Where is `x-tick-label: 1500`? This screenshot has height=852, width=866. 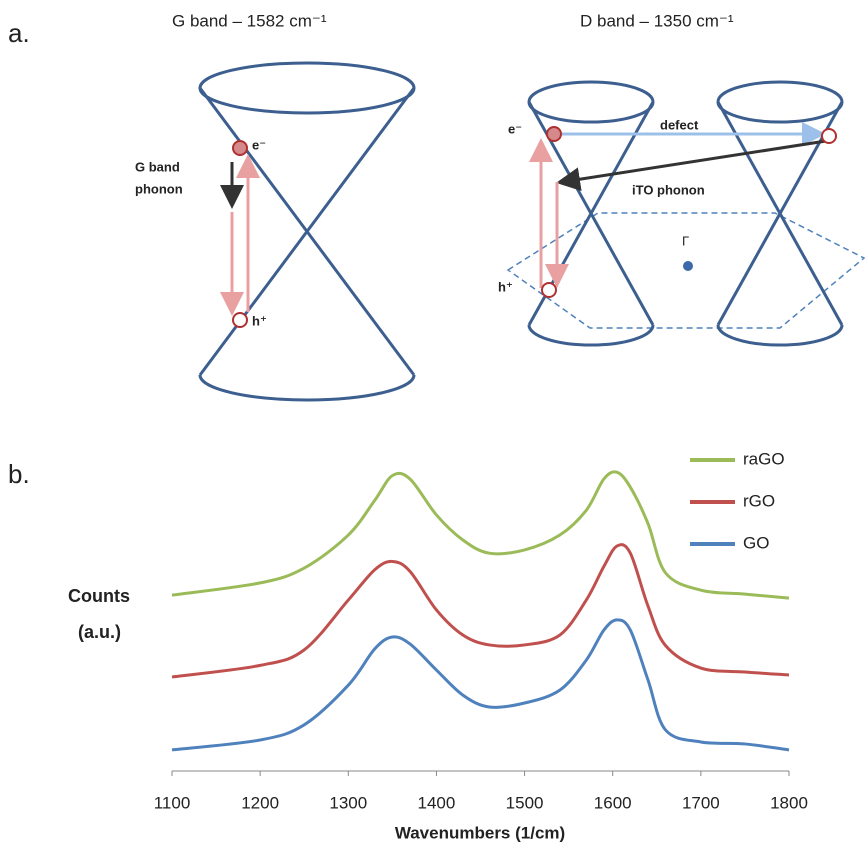
x-tick-label: 1500 is located at coordinates (525, 802).